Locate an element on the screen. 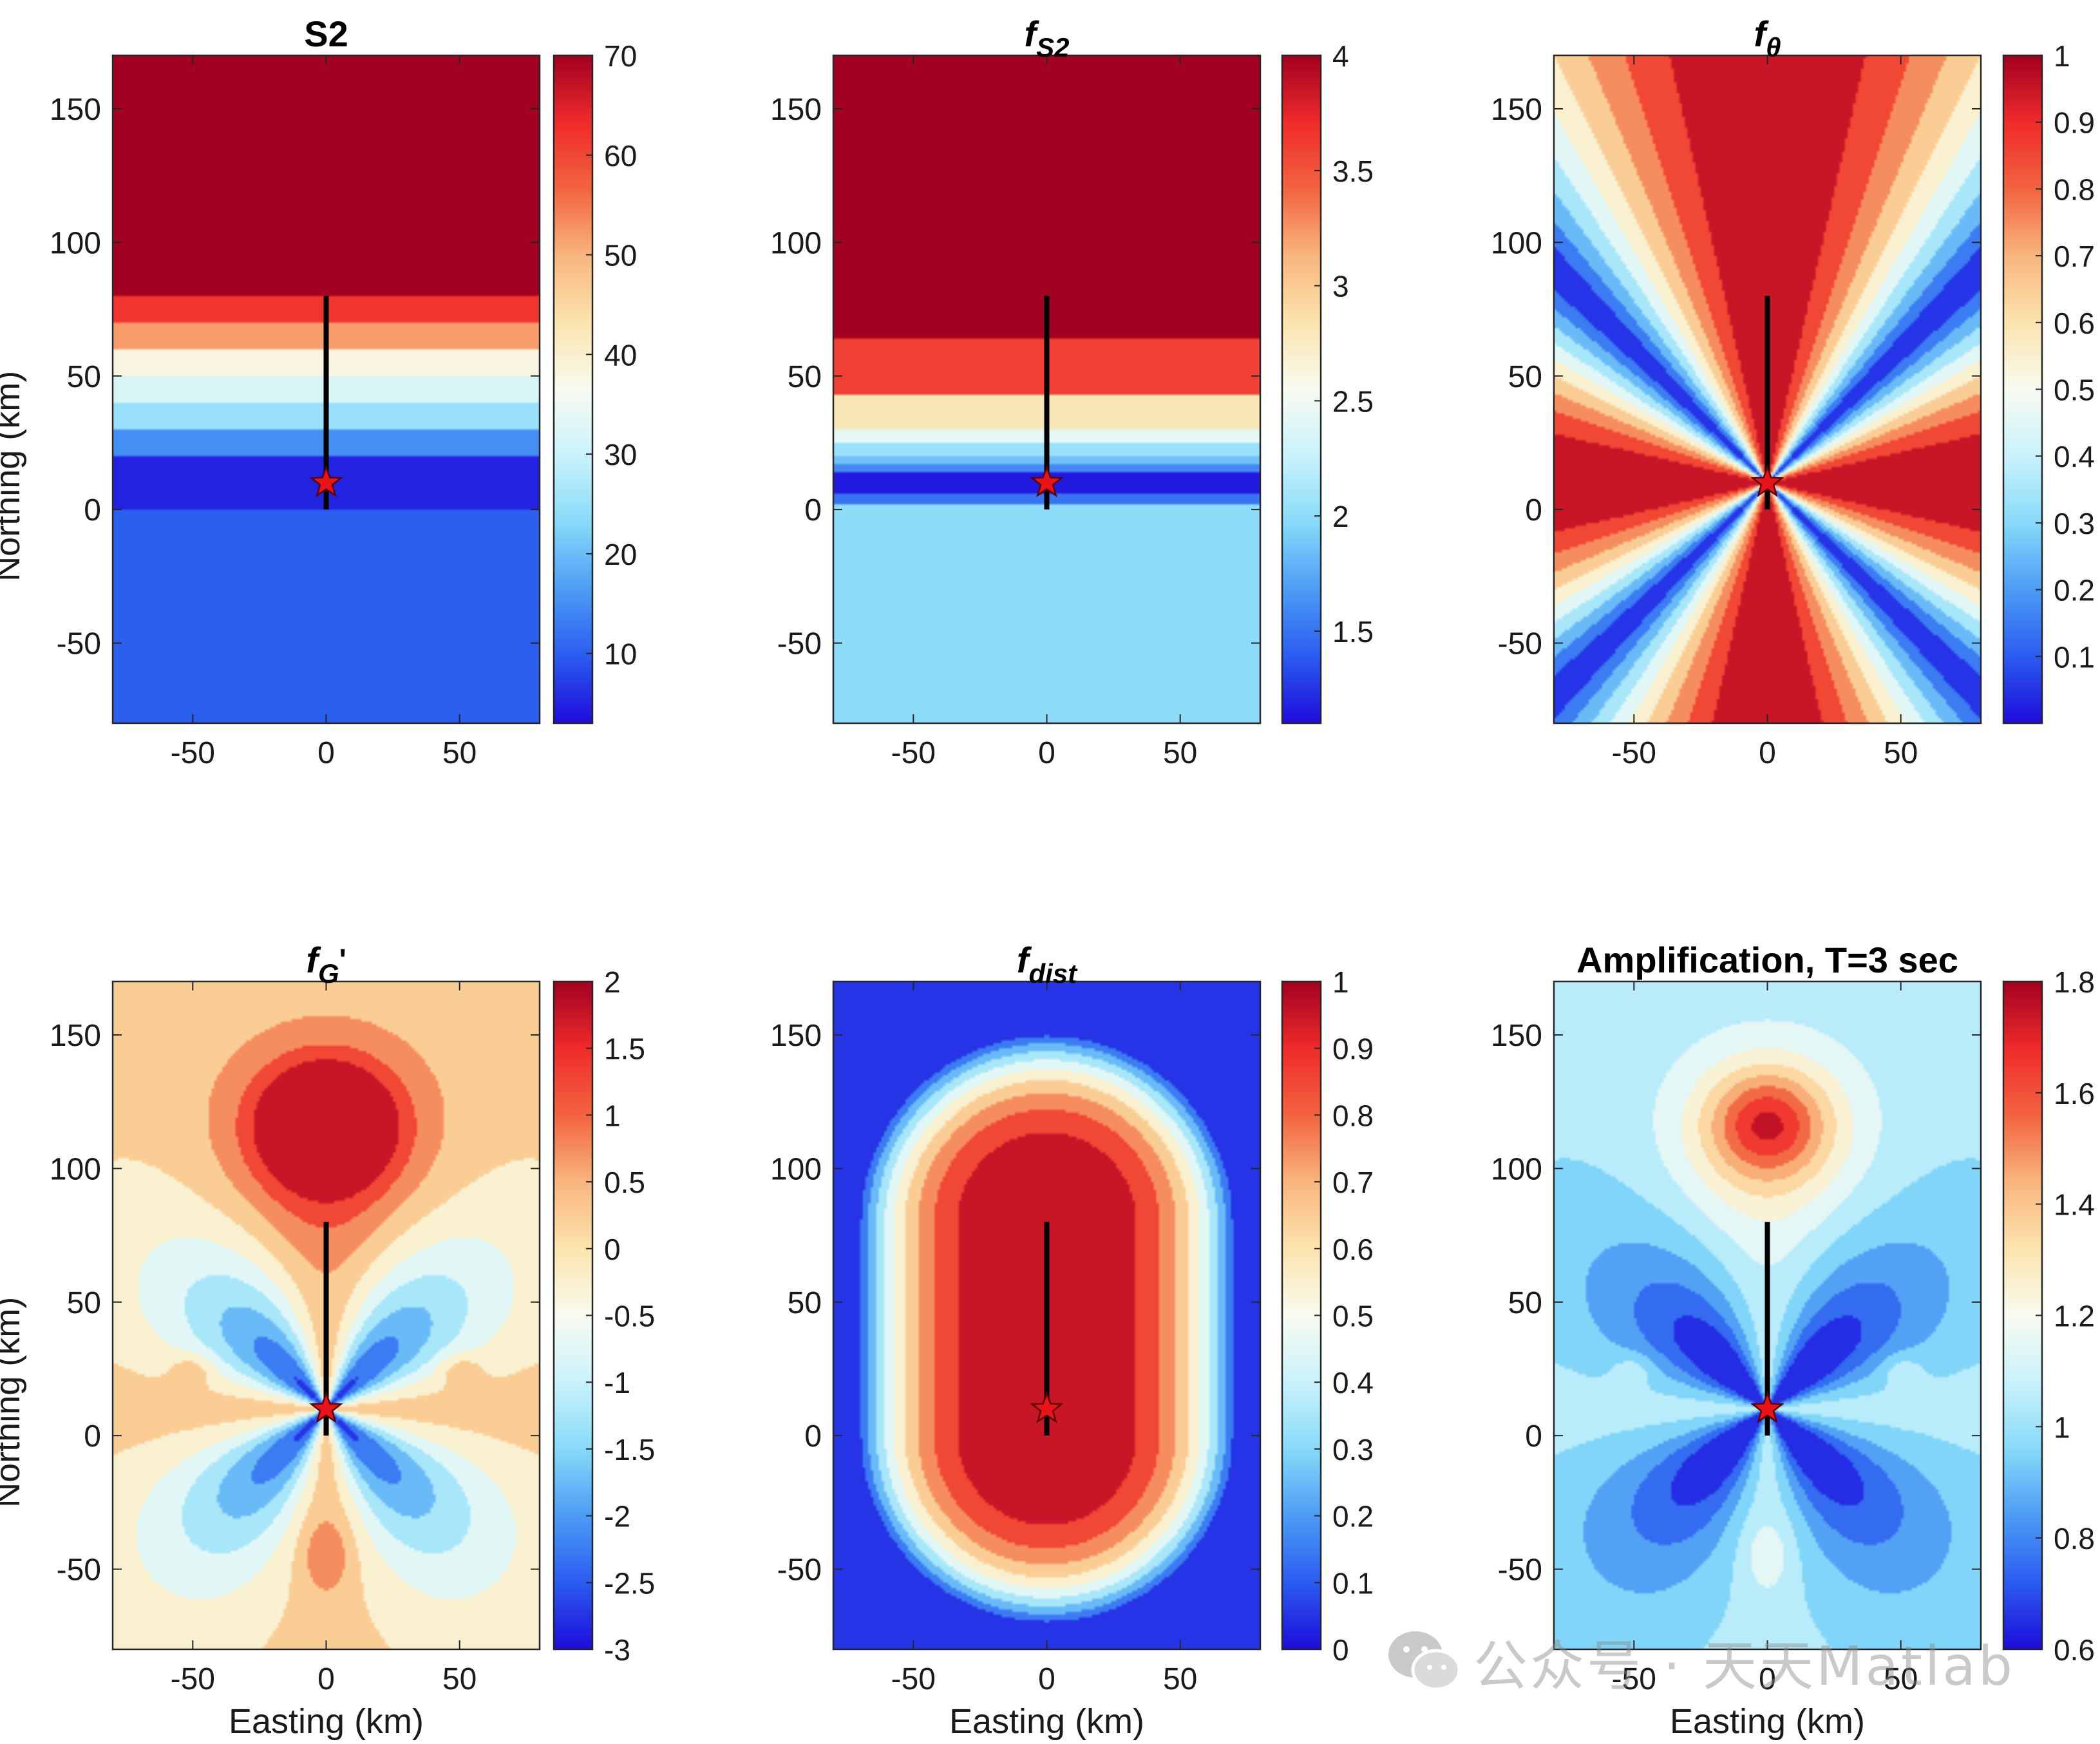  chart-fS2: -50 0 50 -50 0 50 100 150 fS2 1.5 2 2.5 3 3.5 4 is located at coordinates (1072, 392).